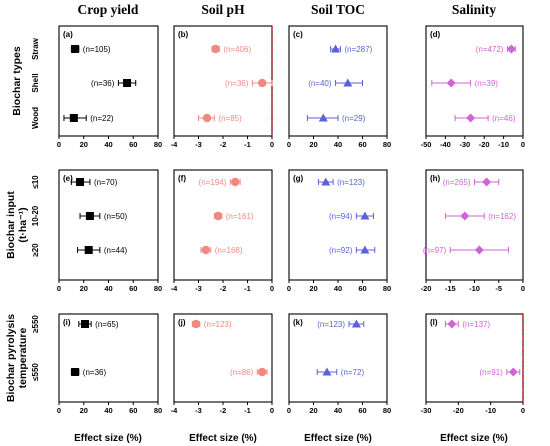 This screenshot has width=550, height=446. Describe the element at coordinates (476, 324) in the screenshot. I see `sample-size-label: (n=137)` at that location.